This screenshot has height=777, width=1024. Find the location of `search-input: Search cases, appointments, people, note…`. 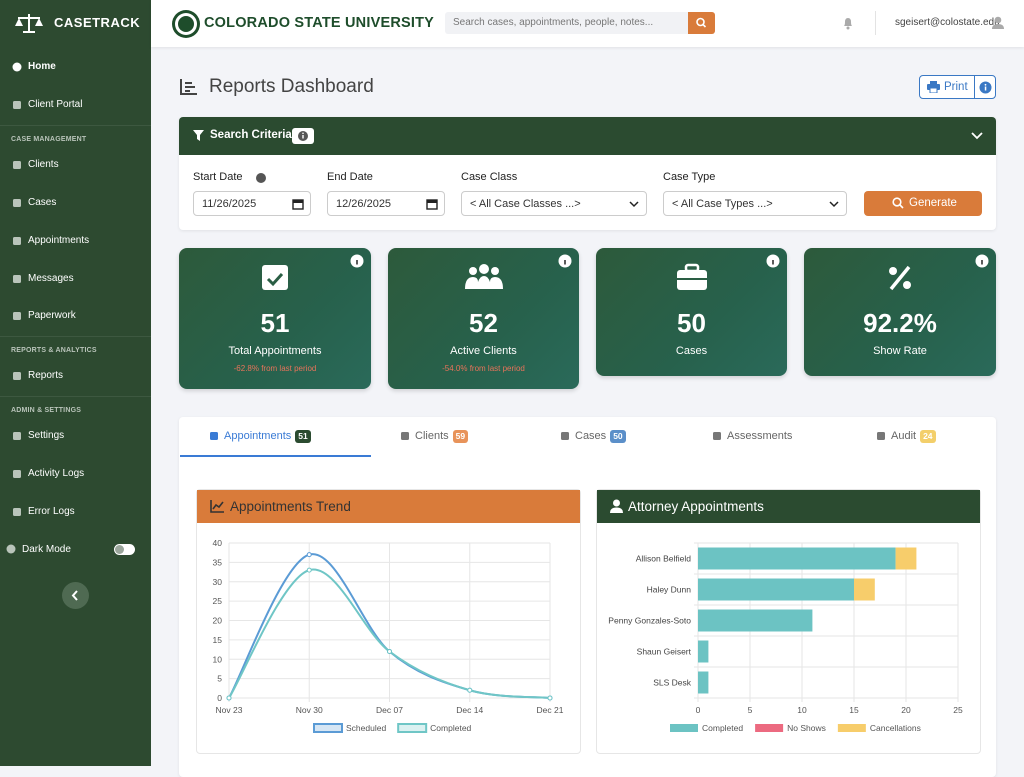

search-input: Search cases, appointments, people, note… is located at coordinates (566, 23).